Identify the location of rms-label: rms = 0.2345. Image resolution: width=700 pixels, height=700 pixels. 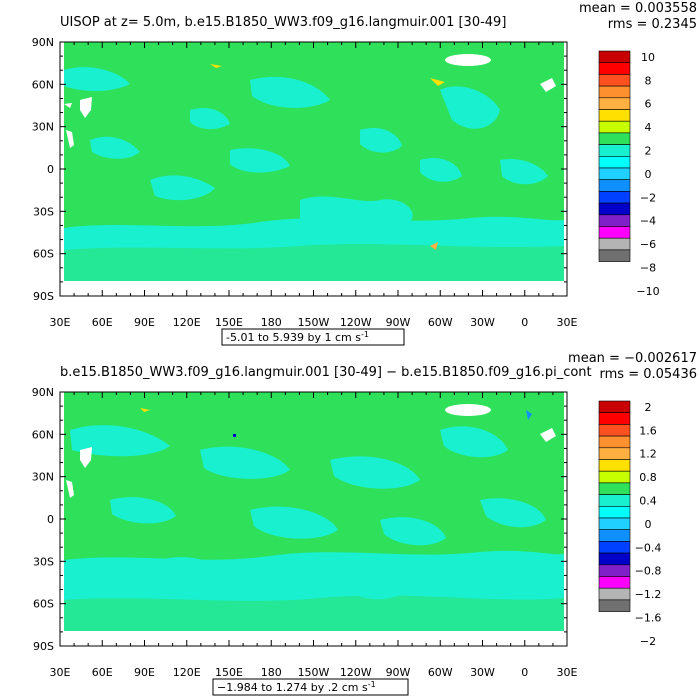
(652, 24).